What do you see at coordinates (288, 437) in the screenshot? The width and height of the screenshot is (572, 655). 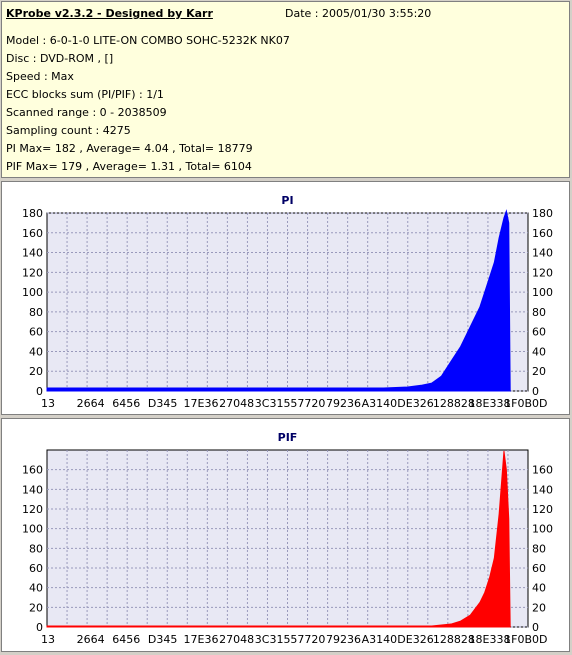 I see `chart-title: PIF` at bounding box center [288, 437].